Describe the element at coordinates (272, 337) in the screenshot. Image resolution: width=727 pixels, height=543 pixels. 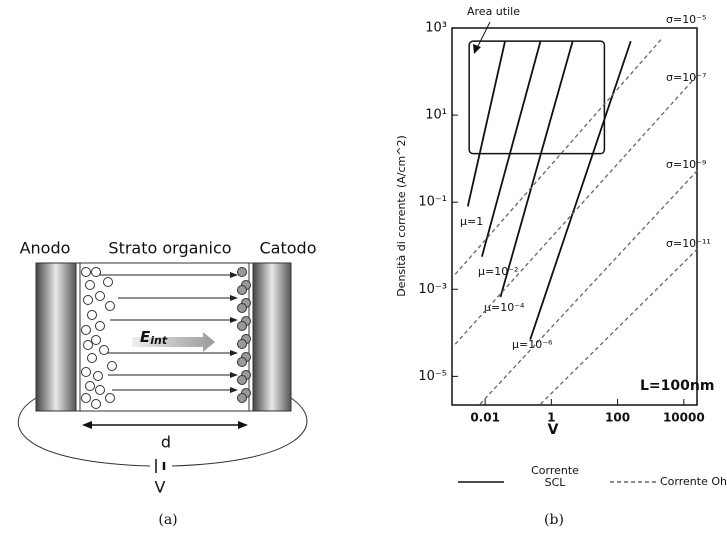
I see `cathode` at that location.